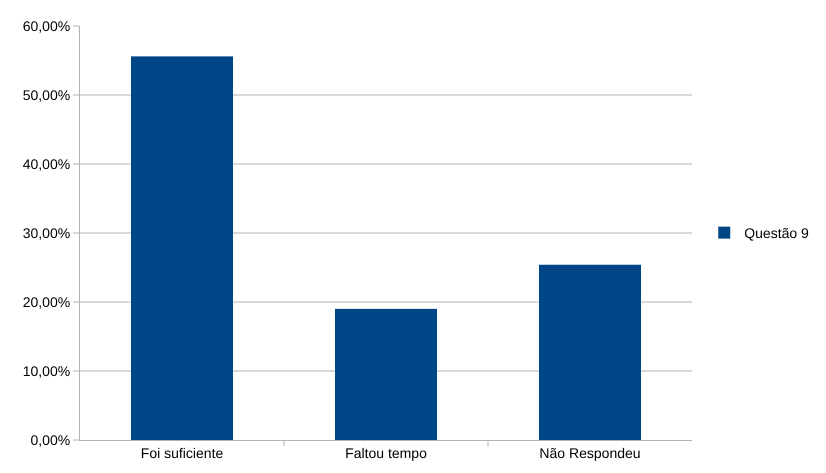 This screenshot has height=473, width=826. What do you see at coordinates (46, 26) in the screenshot?
I see `y-tick-label: 60,00%` at bounding box center [46, 26].